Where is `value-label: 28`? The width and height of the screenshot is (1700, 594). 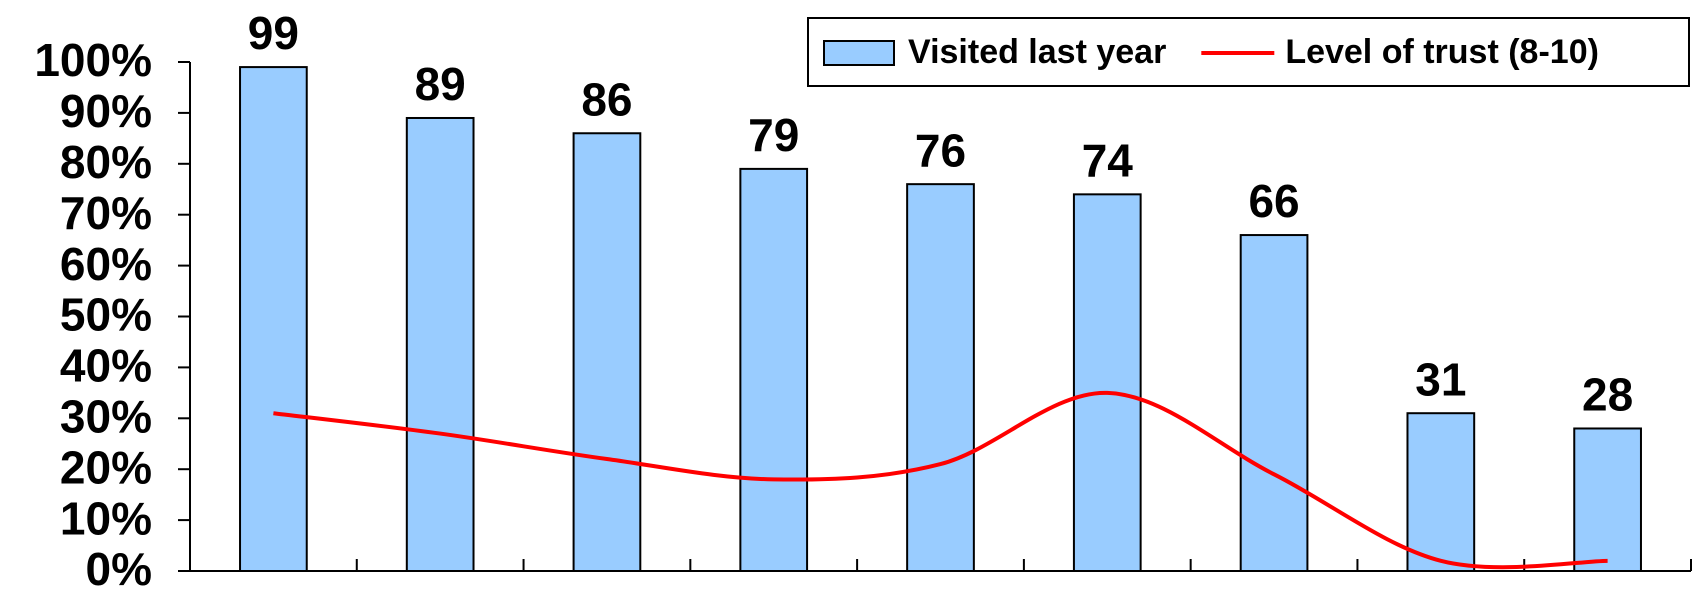
value-label: 28 is located at coordinates (1607, 395).